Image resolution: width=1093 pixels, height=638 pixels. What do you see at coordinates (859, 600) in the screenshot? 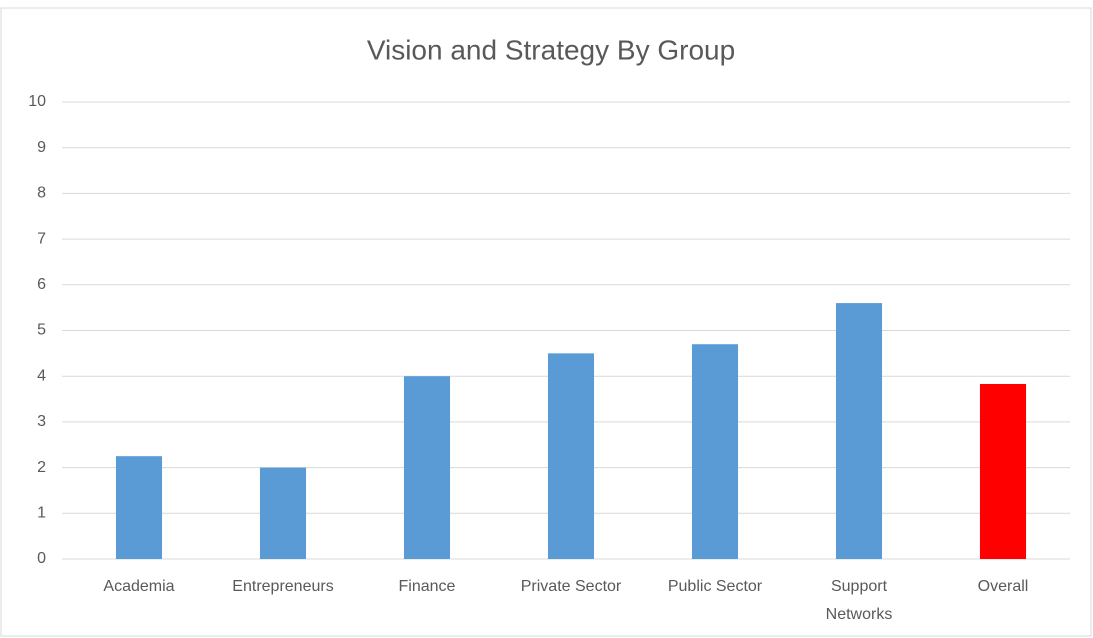
I see `x-tick-label: Support Networks` at bounding box center [859, 600].